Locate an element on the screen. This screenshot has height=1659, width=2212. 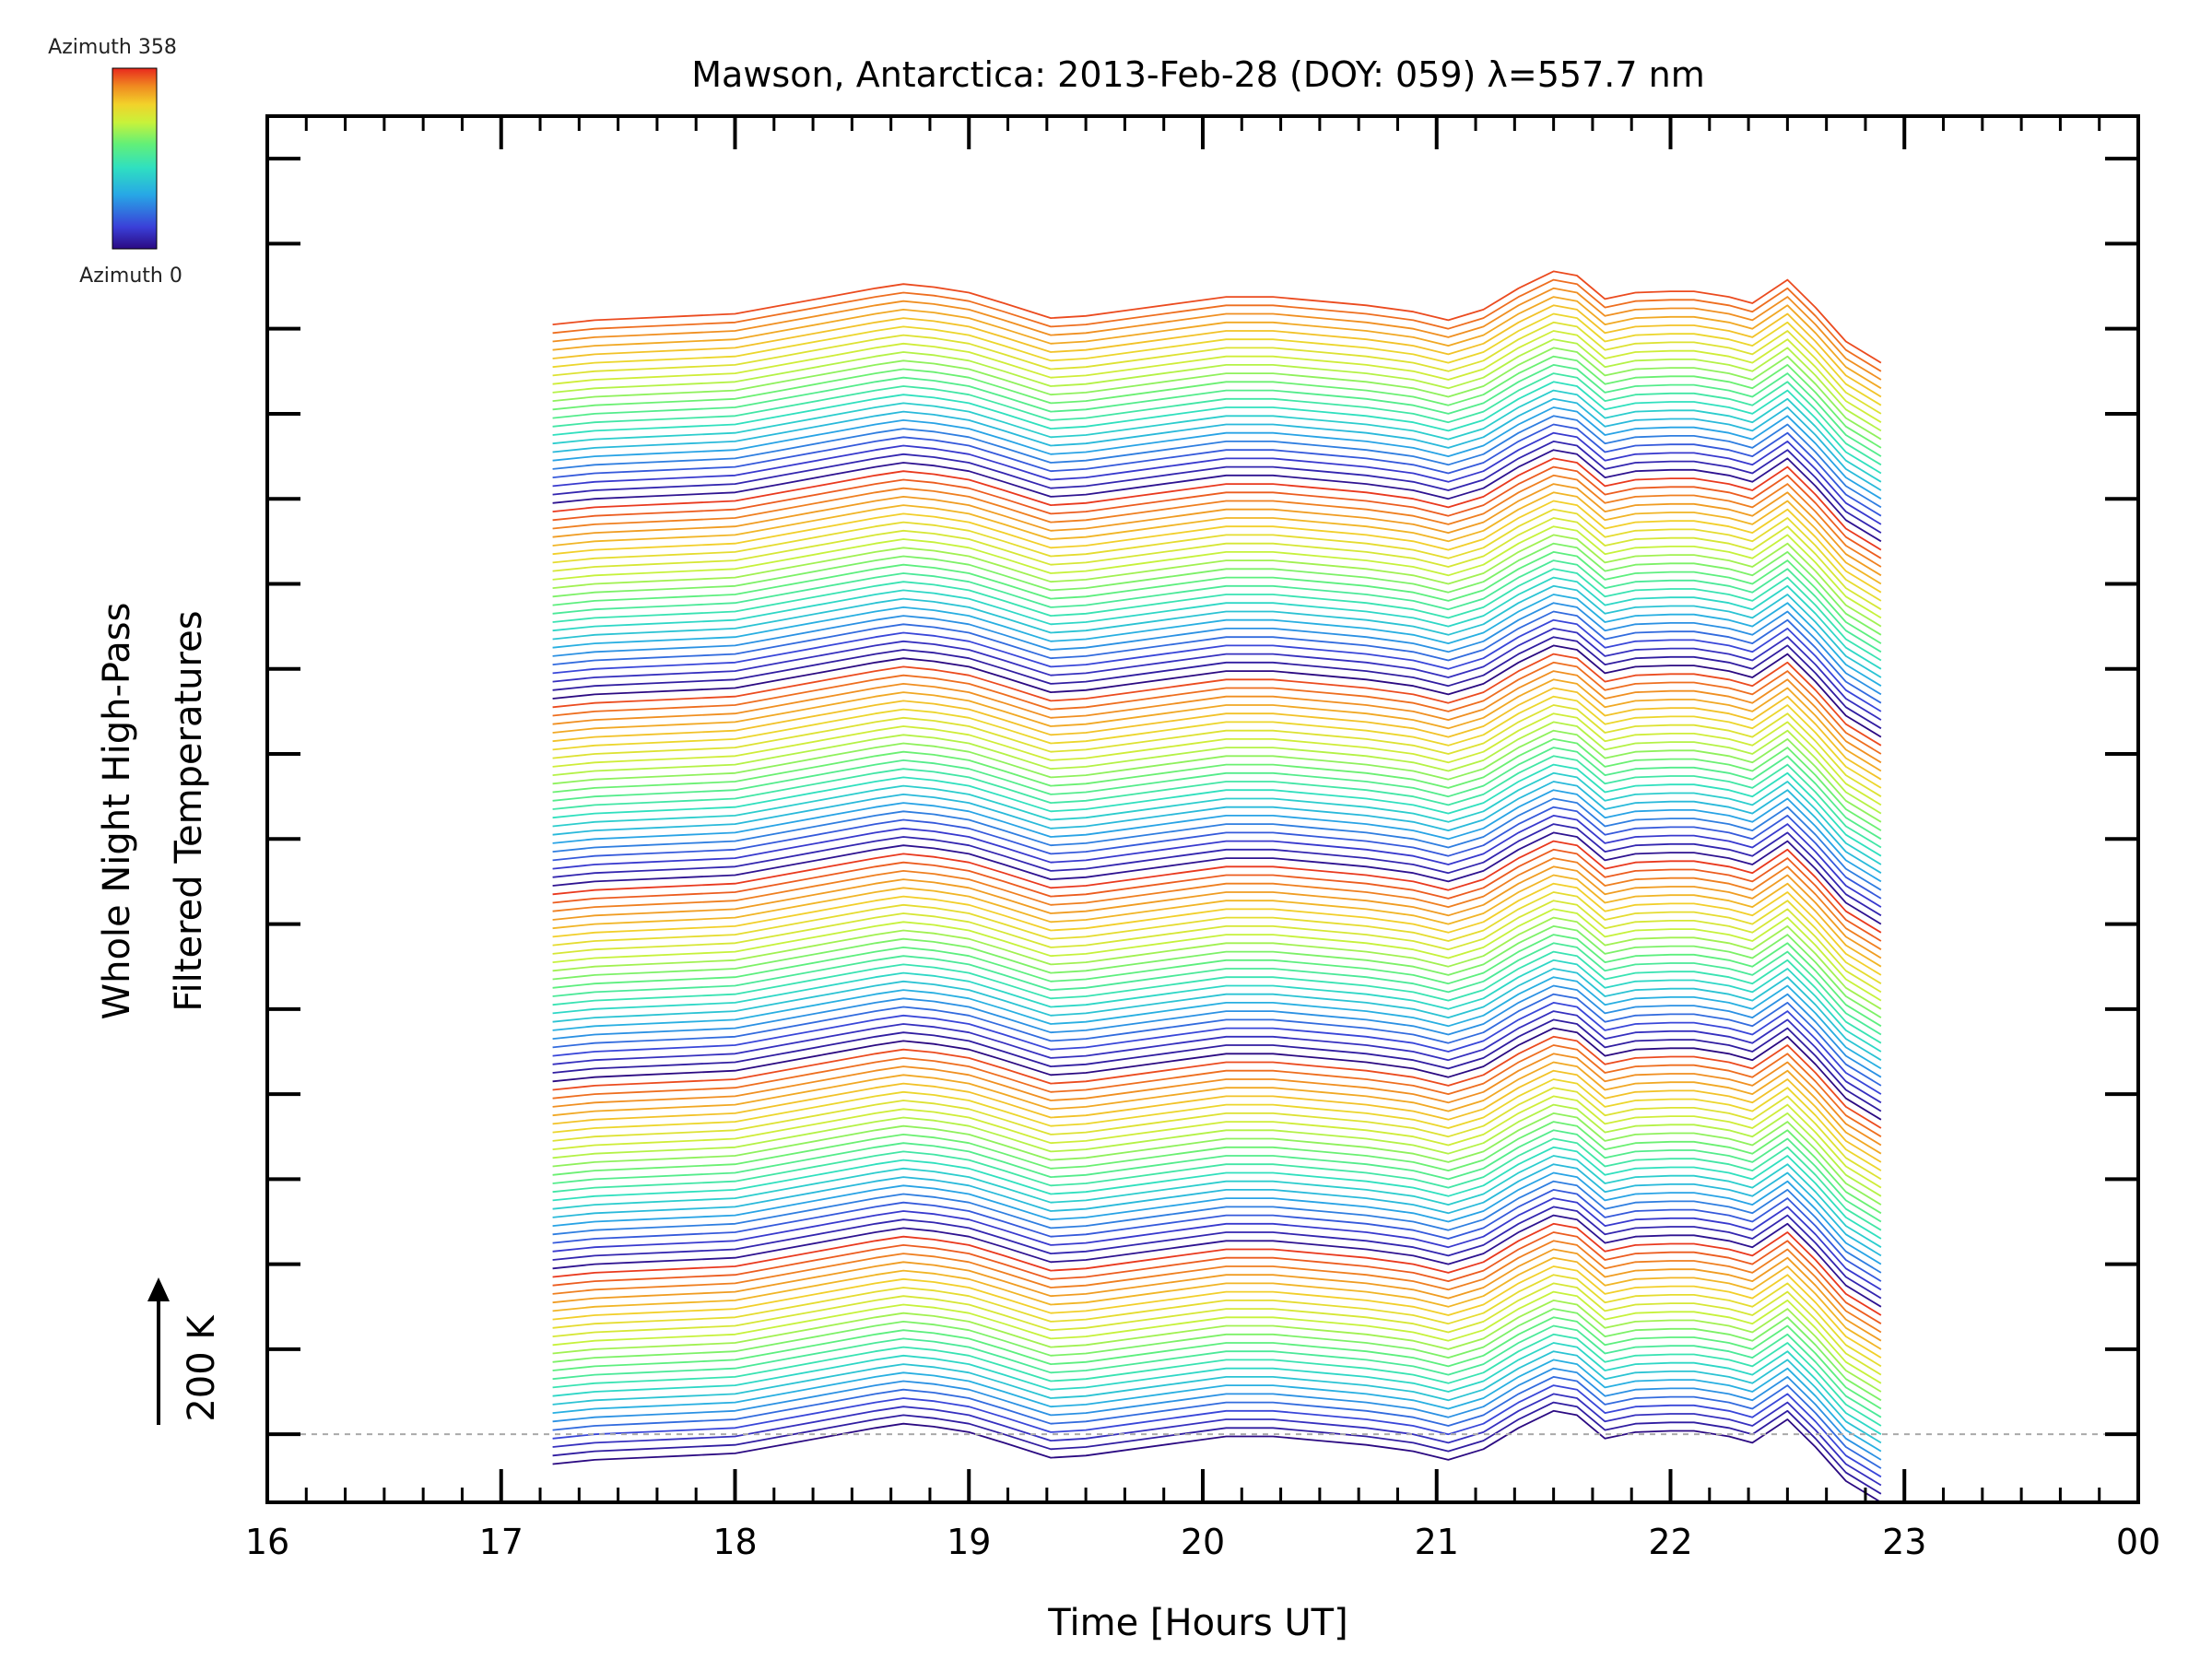
x-tick-label: 21 is located at coordinates (1437, 1542).